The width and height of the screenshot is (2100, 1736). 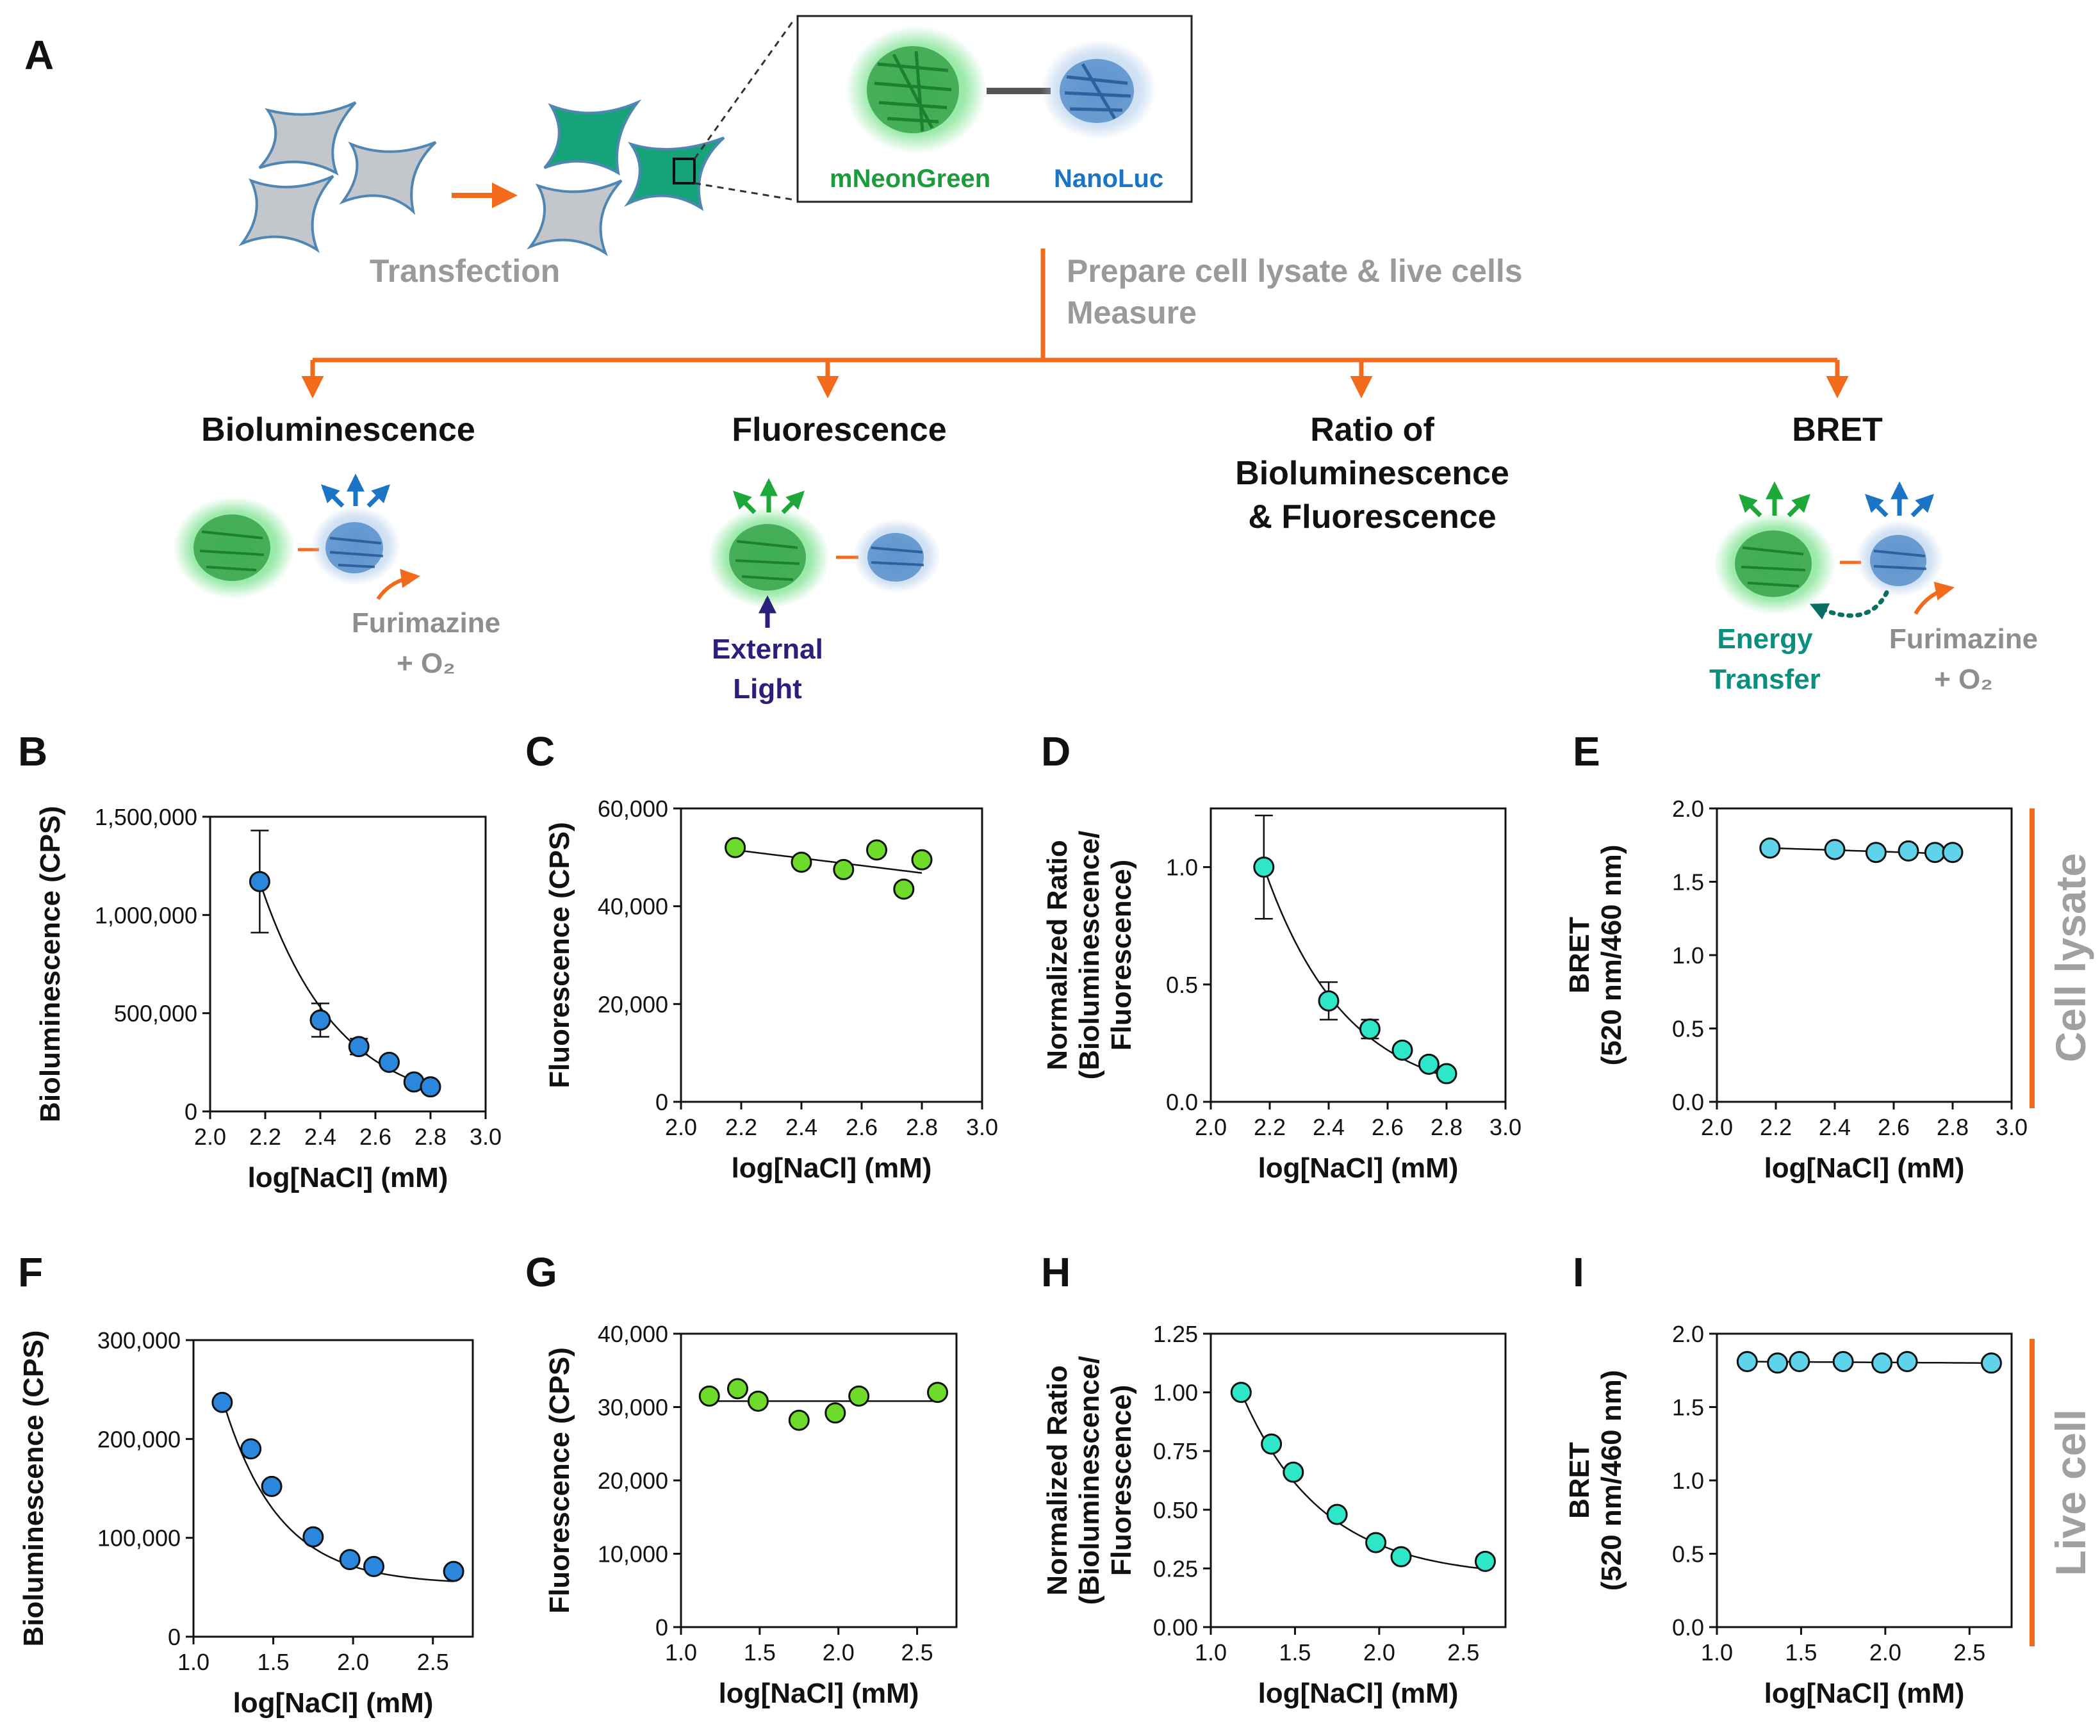 I want to click on y-tick-label: 20,000, so click(x=633, y=1481).